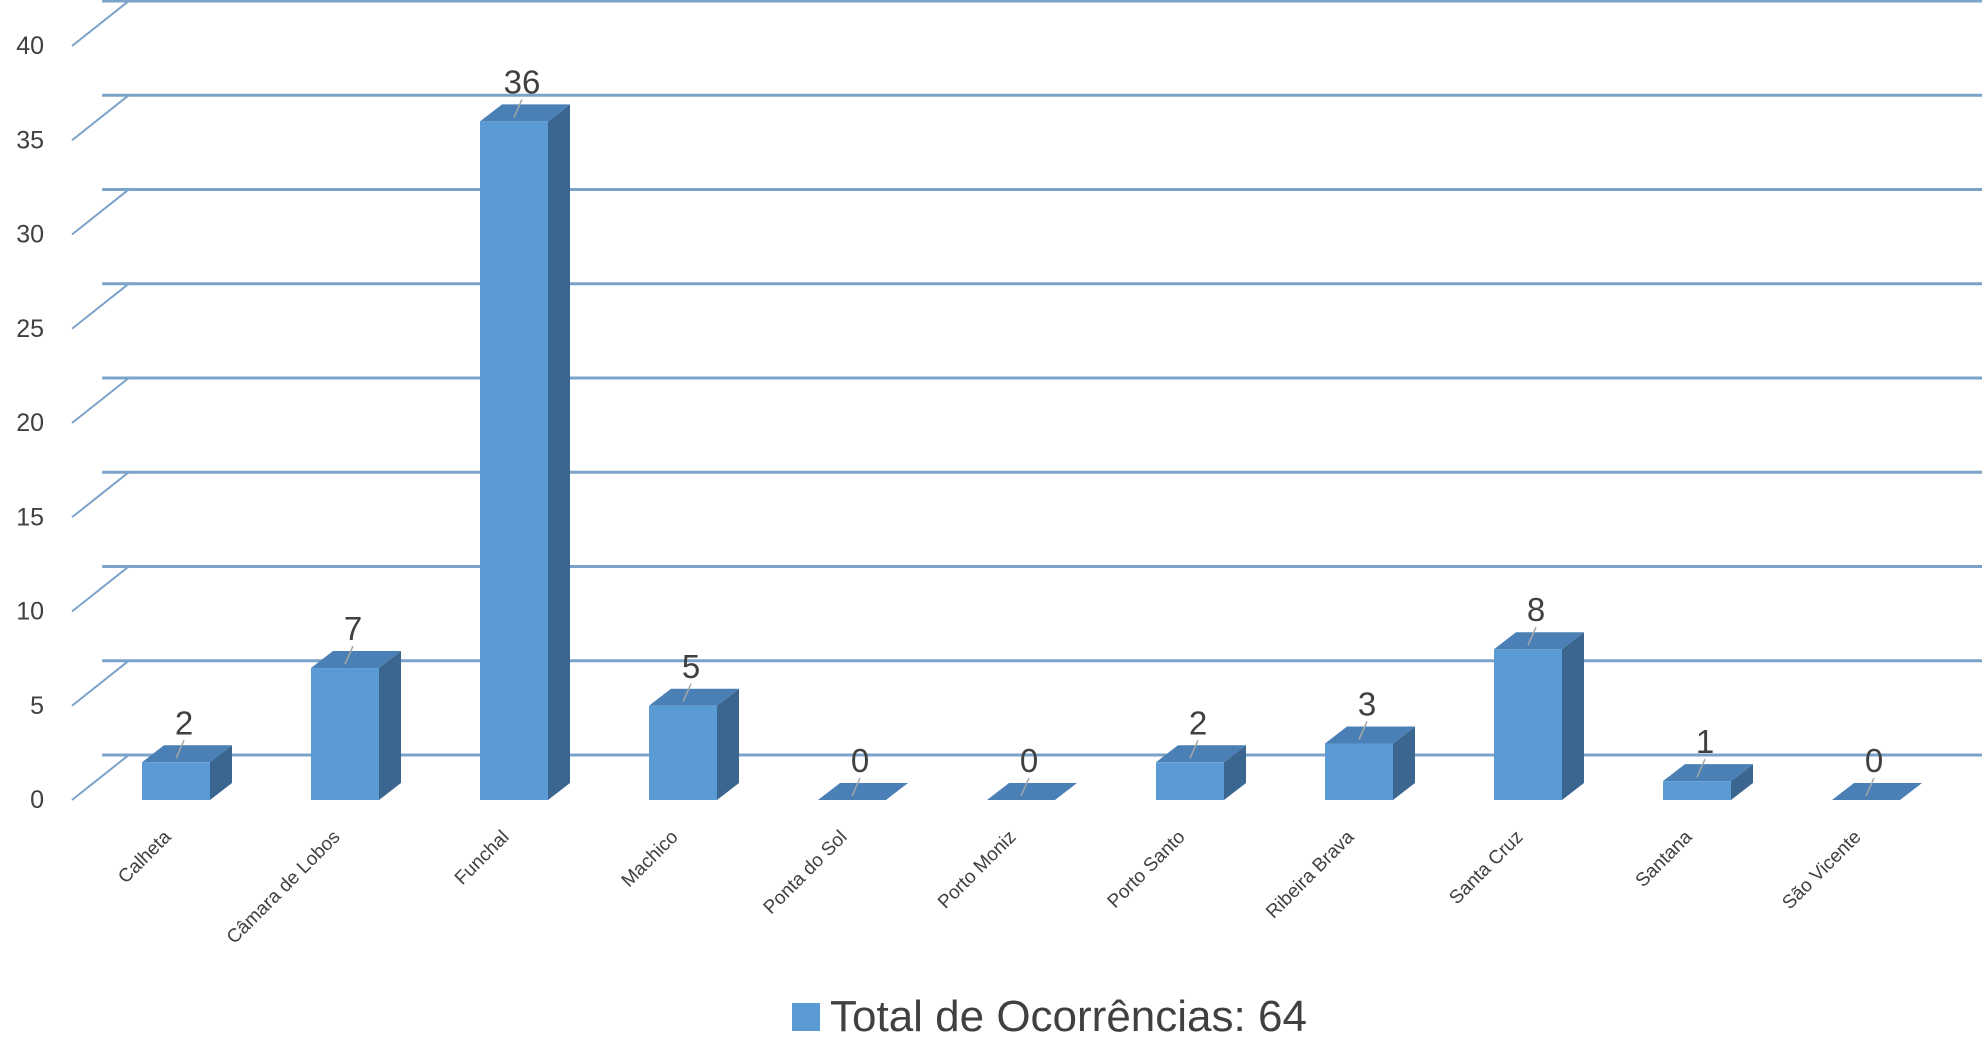 The height and width of the screenshot is (1037, 1982). Describe the element at coordinates (482, 858) in the screenshot. I see `x-tick-label: Funchal` at that location.